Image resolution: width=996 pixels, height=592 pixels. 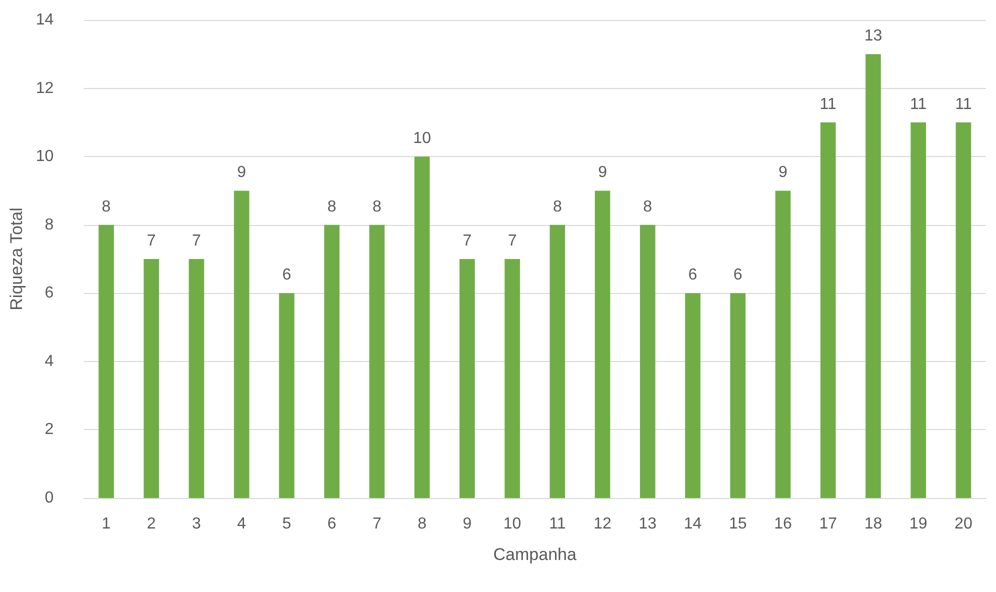 I want to click on x-tick-label: 11, so click(x=557, y=524).